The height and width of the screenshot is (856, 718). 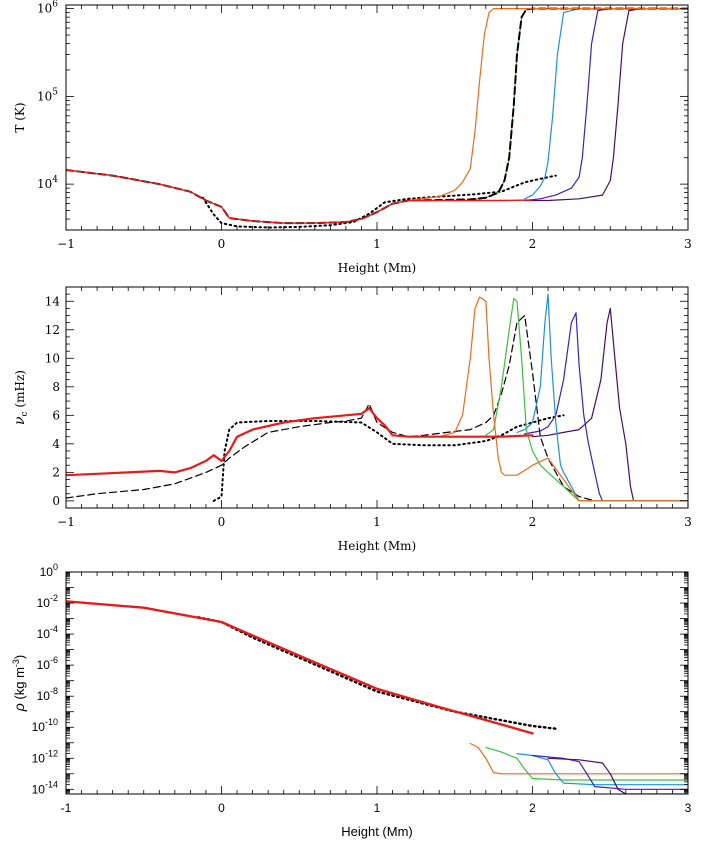 I want to click on y-tick-label: 10⁻⁶, so click(x=47, y=663).